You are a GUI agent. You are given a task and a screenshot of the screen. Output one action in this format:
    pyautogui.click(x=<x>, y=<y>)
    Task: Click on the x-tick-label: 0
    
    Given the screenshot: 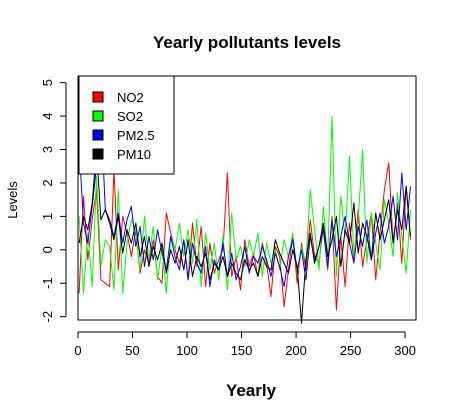 What is the action you would take?
    pyautogui.click(x=77, y=350)
    